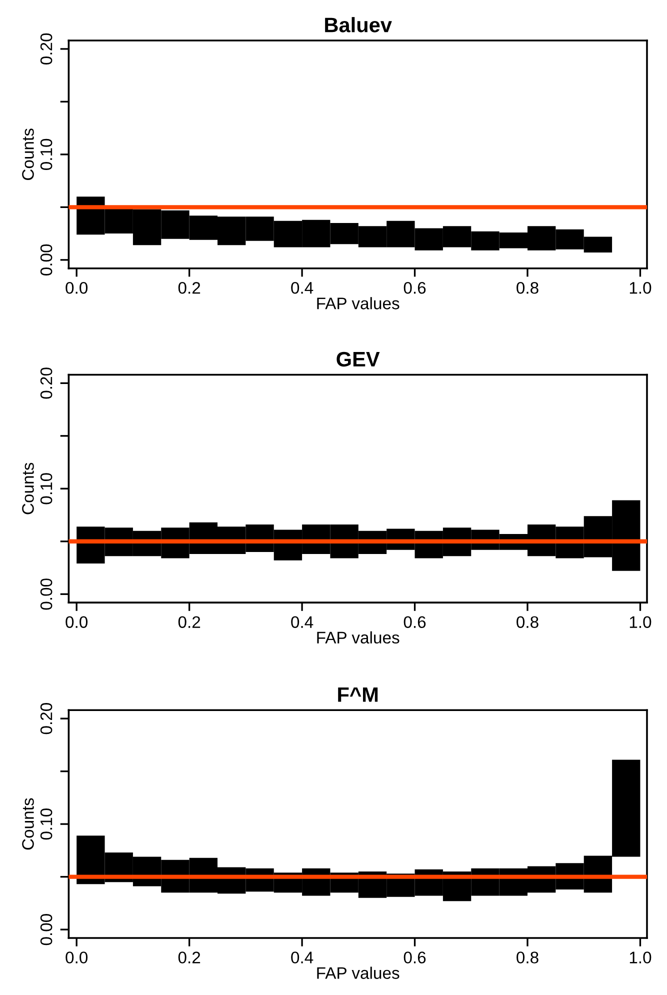  I want to click on chart-title: F^M, so click(358, 694).